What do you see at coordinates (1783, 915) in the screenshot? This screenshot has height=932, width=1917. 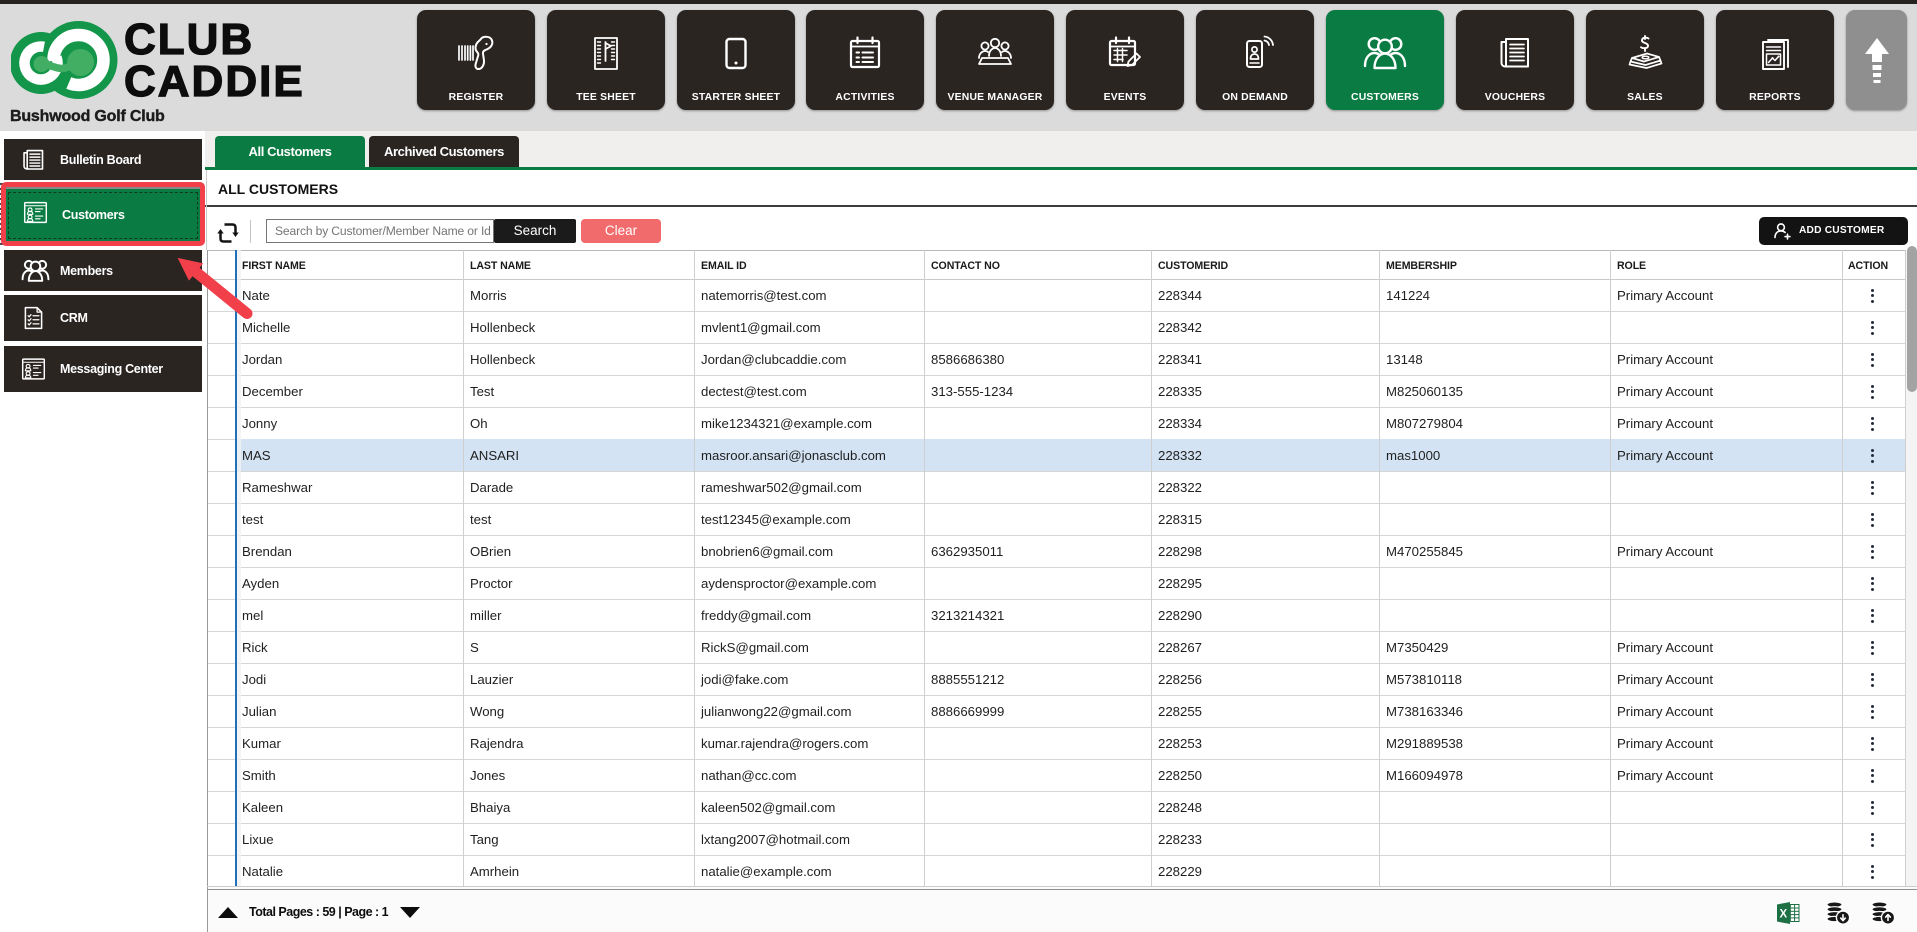 I see `svg-text: X` at bounding box center [1783, 915].